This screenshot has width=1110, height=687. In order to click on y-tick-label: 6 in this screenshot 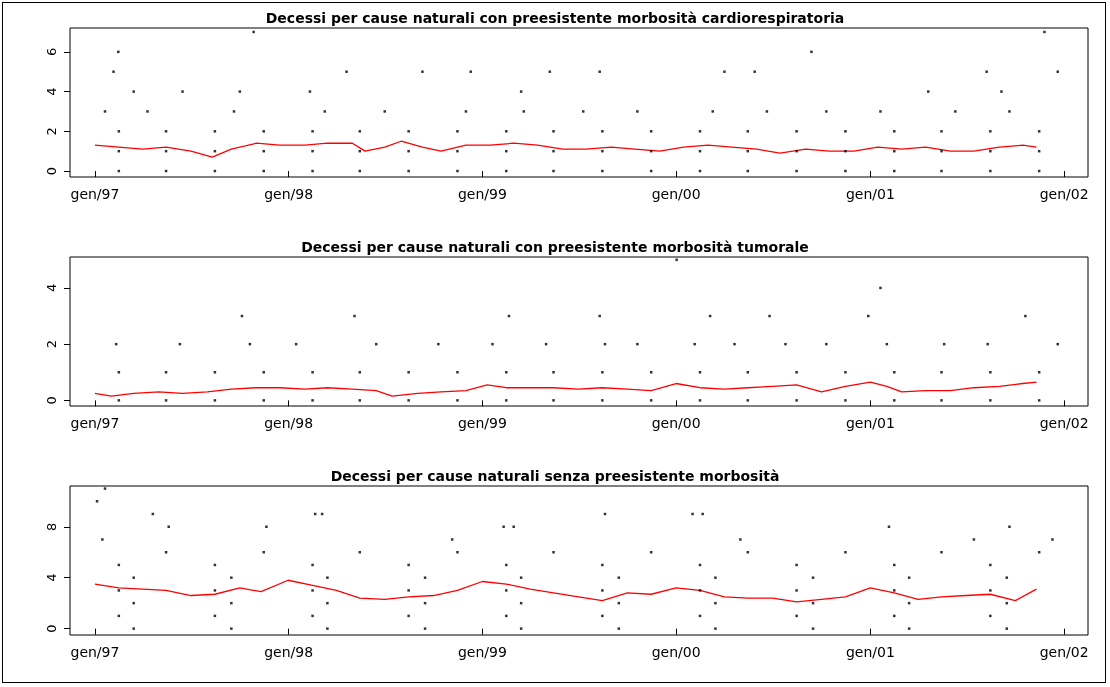, I will do `click(51, 51)`.